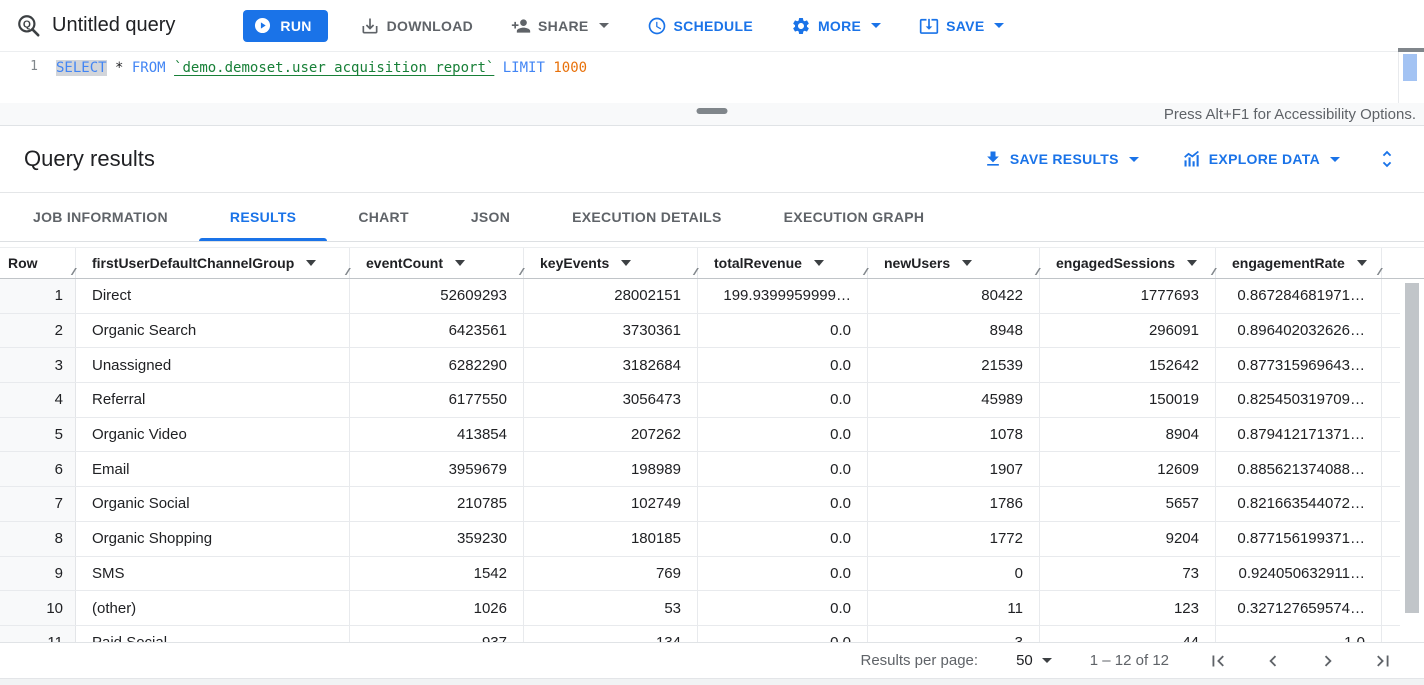 The image size is (1424, 685). What do you see at coordinates (1191, 159) in the screenshot?
I see `explore-data-icon` at bounding box center [1191, 159].